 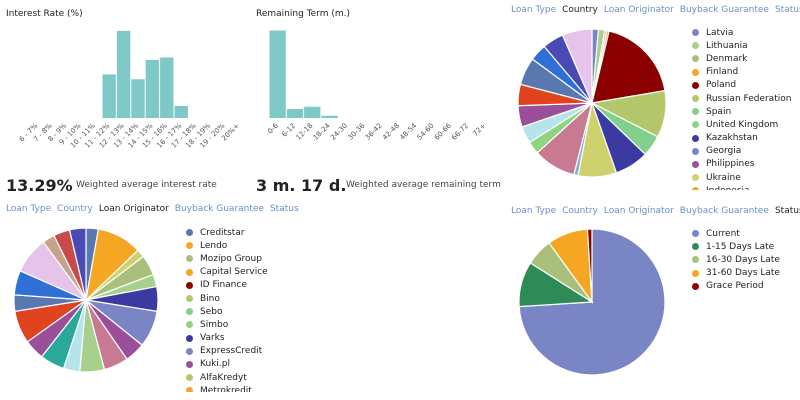 I want to click on legend-label: Denmark, so click(x=727, y=58).